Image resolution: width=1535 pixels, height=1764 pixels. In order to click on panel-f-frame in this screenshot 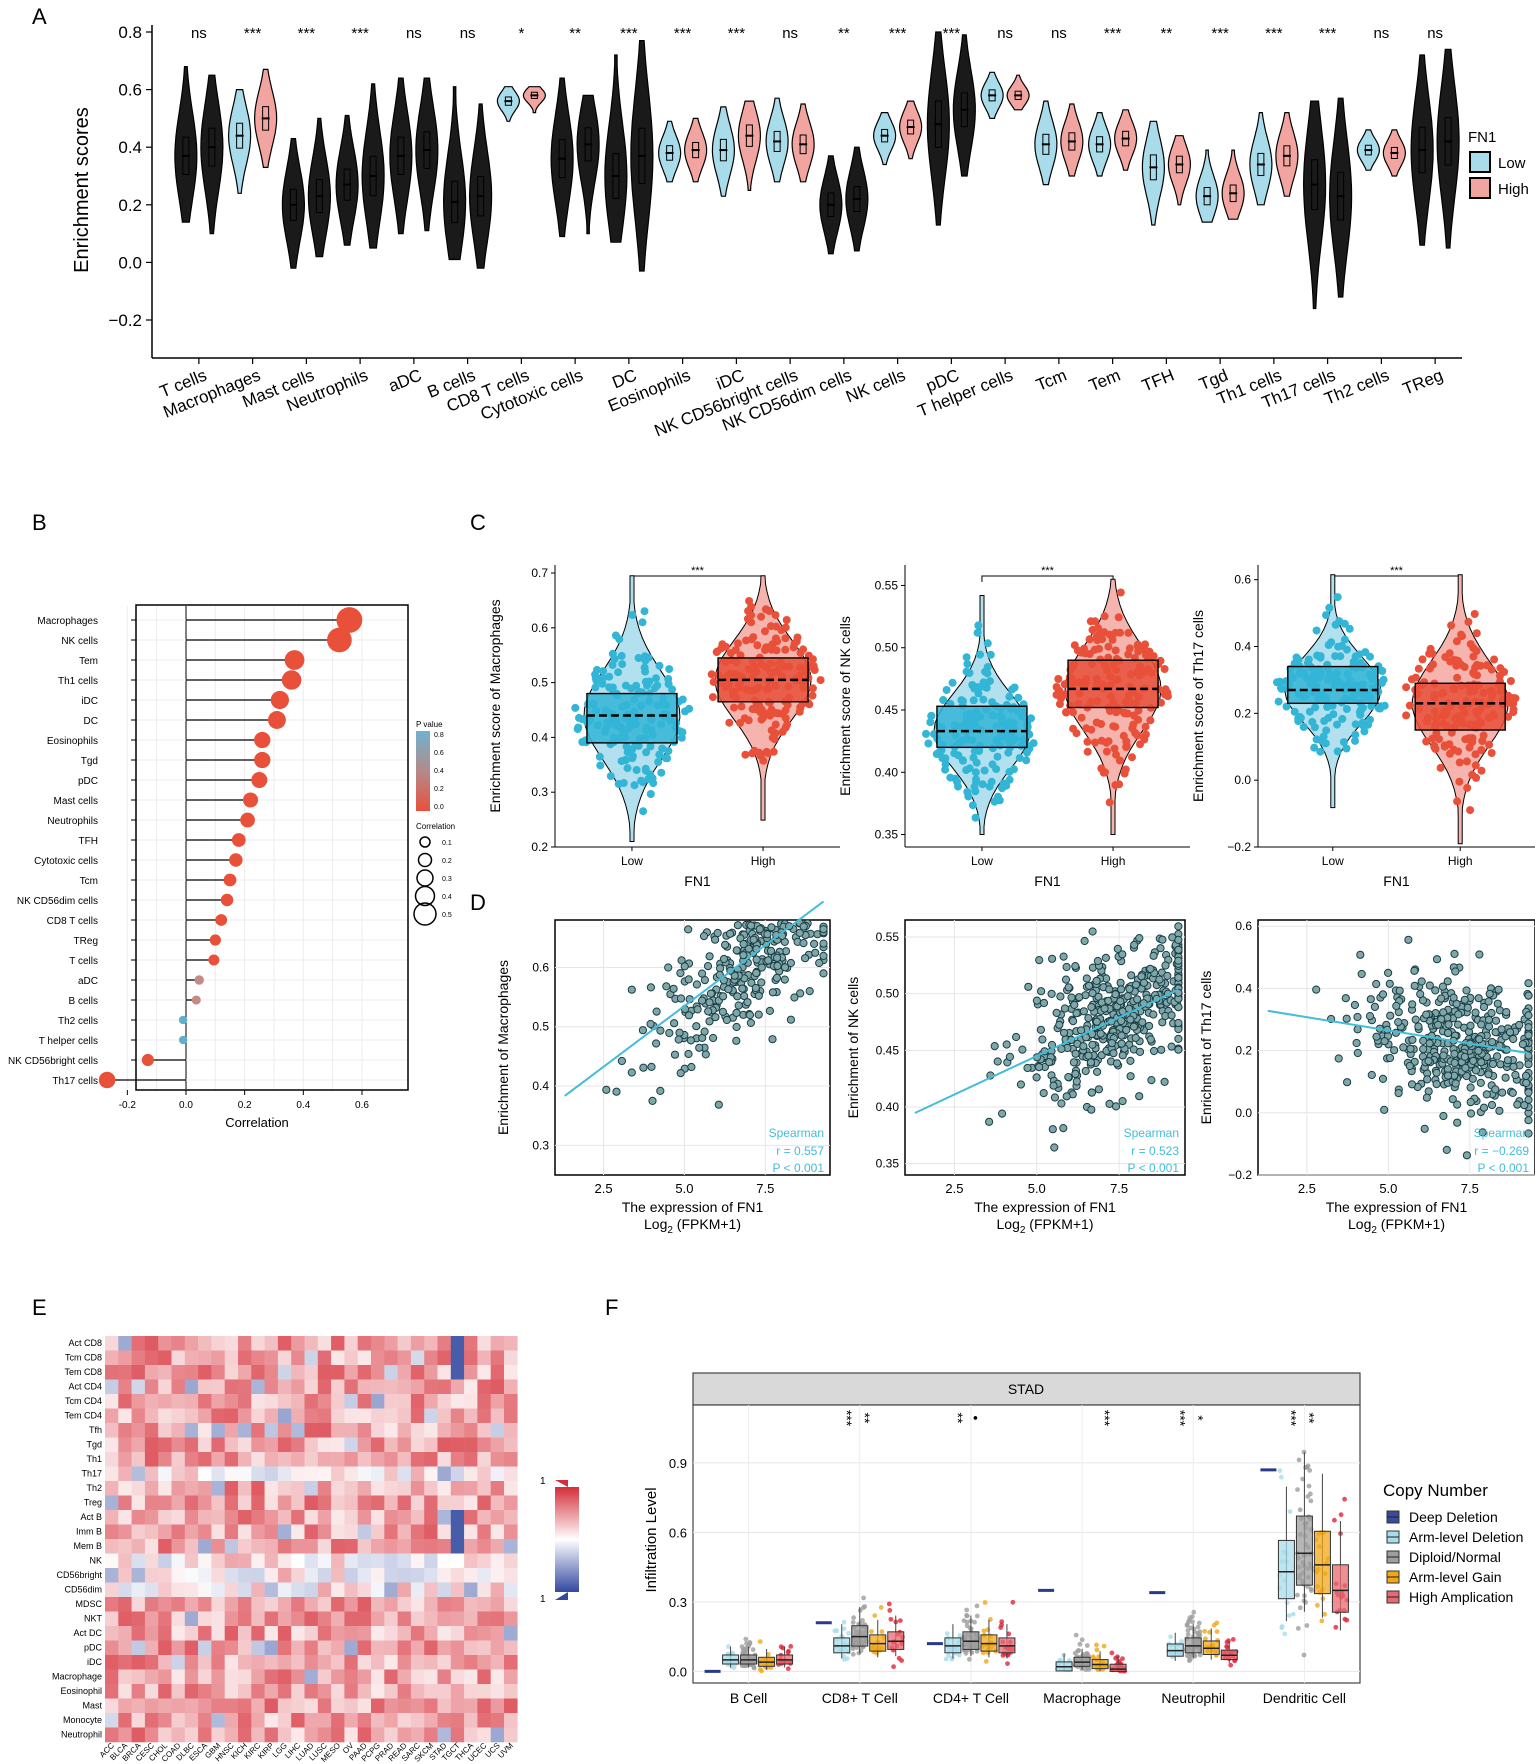, I will do `click(1026, 1544)`.